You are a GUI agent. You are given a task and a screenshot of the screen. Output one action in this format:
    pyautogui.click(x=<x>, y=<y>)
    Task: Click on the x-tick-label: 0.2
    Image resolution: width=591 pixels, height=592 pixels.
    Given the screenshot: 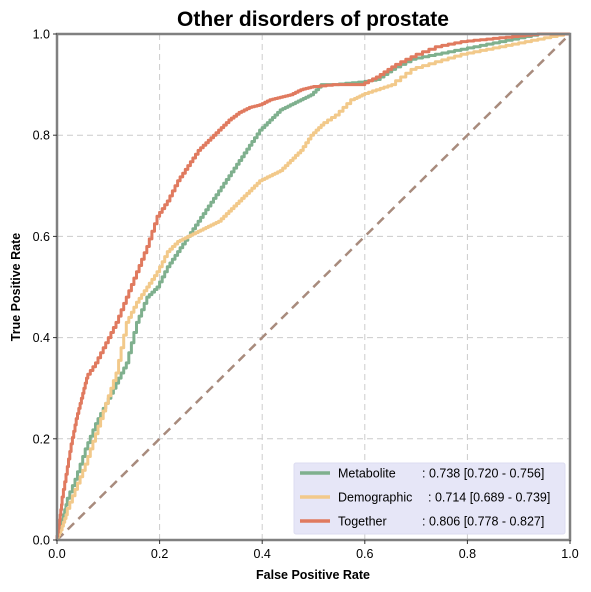 What is the action you would take?
    pyautogui.click(x=159, y=554)
    